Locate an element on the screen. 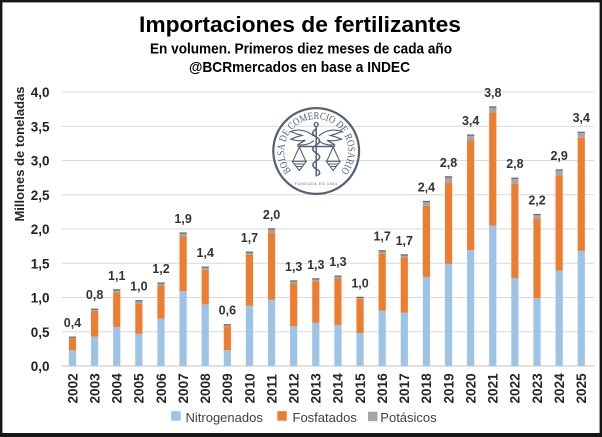 The height and width of the screenshot is (437, 602). svg-text: 2011 is located at coordinates (271, 389).